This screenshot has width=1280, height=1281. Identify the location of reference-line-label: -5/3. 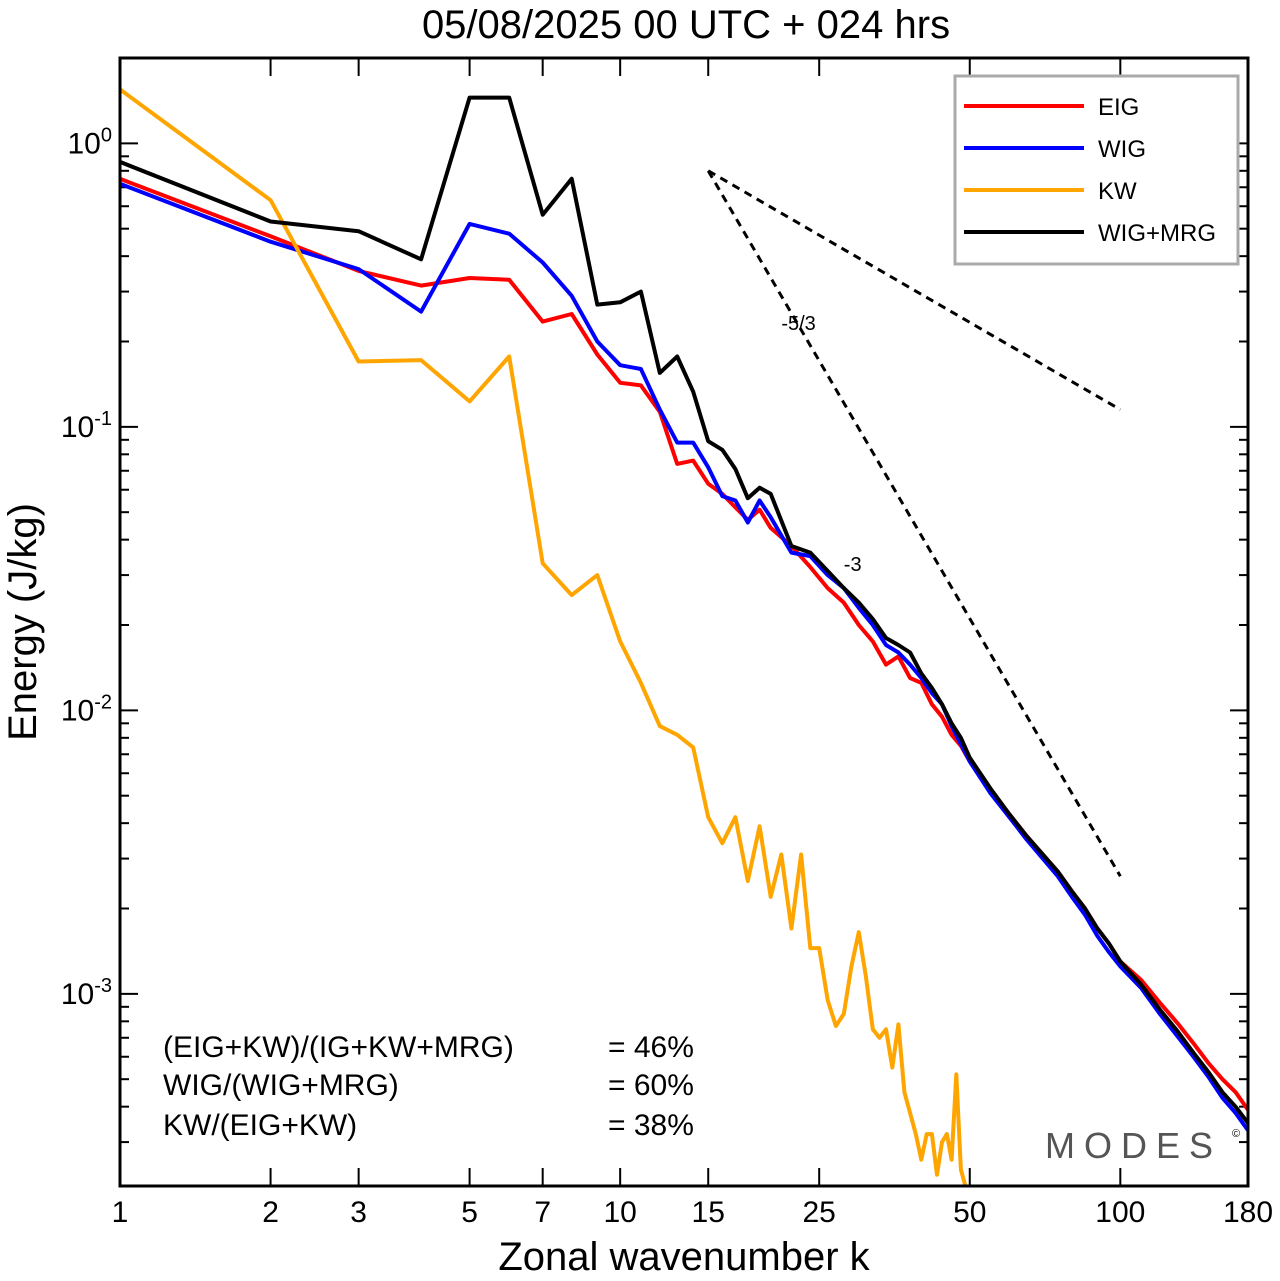
(798, 324).